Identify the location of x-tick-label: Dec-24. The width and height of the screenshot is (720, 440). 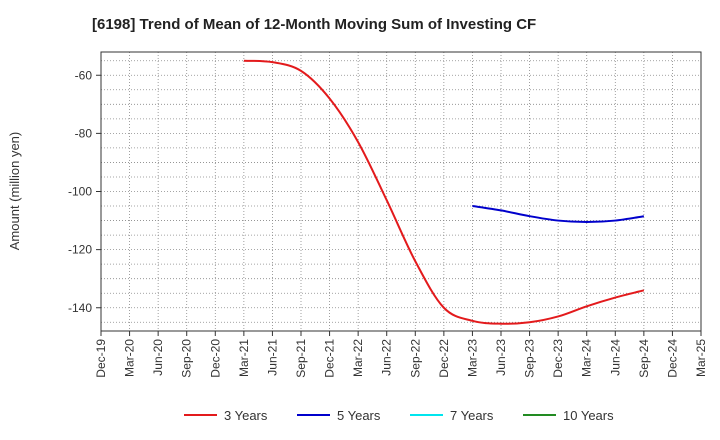
(672, 358).